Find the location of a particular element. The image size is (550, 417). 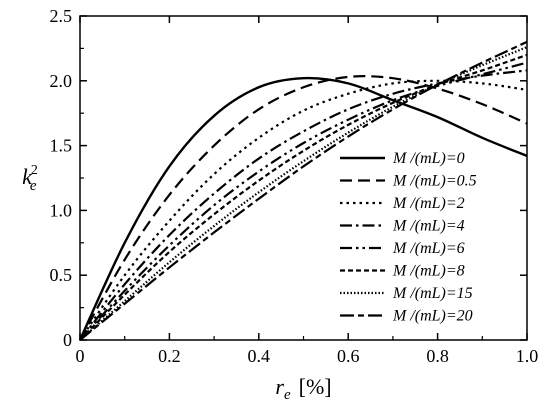

x-axis-title-unit: [%] is located at coordinates (315, 386).